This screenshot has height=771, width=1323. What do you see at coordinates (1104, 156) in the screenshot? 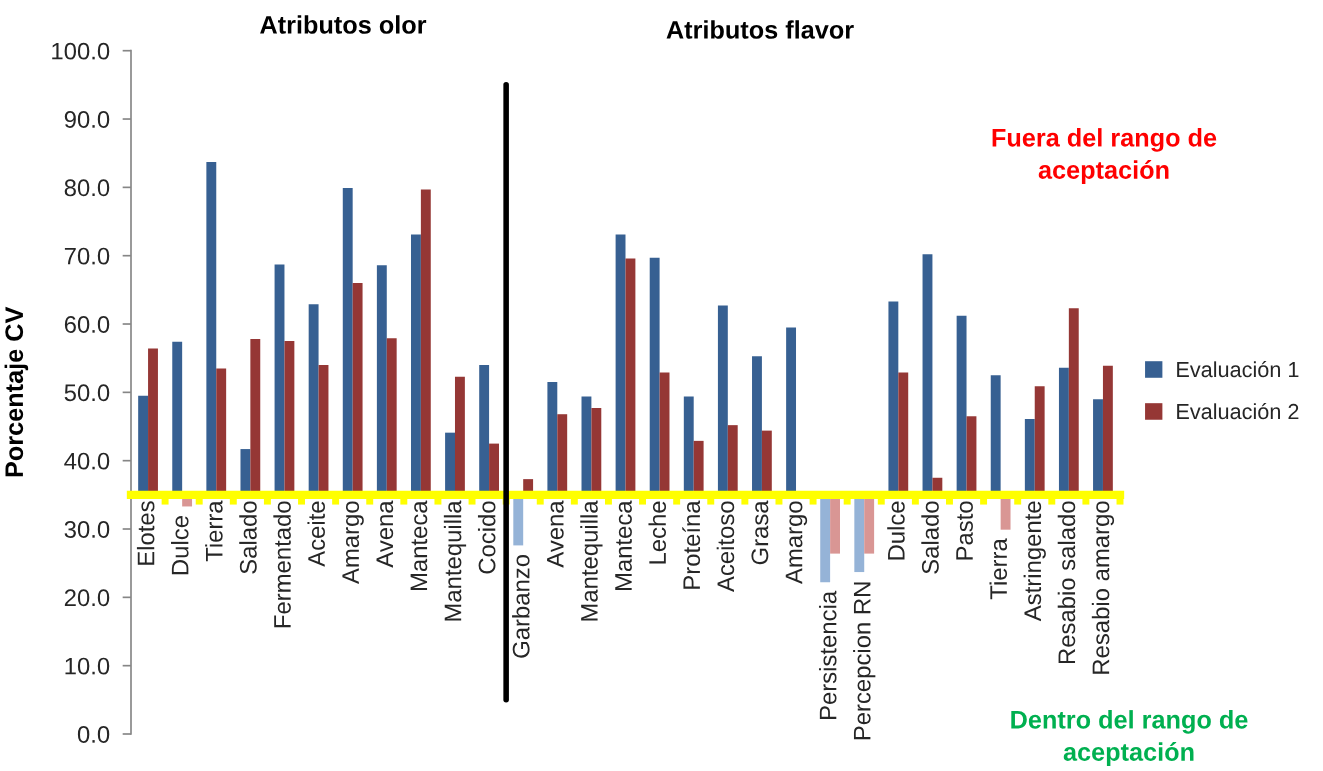
I see `annotation: Fuera del rango de aceptación` at bounding box center [1104, 156].